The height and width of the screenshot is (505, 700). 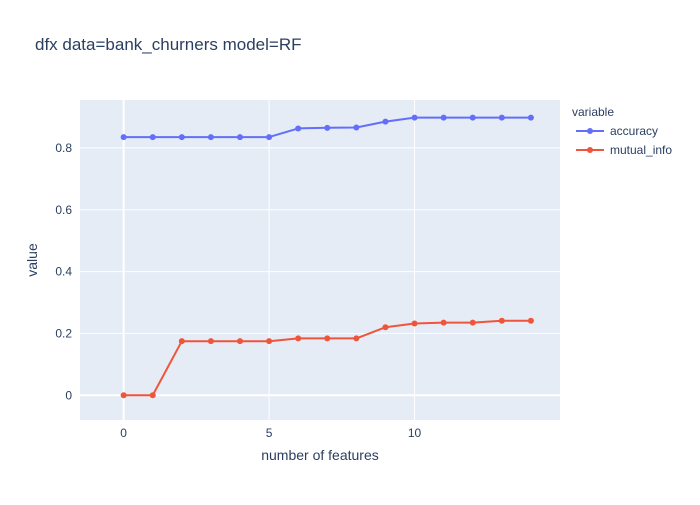 I want to click on y-axis-ticks: 0 0.2 0.4 0.6 0.8, so click(x=63, y=271).